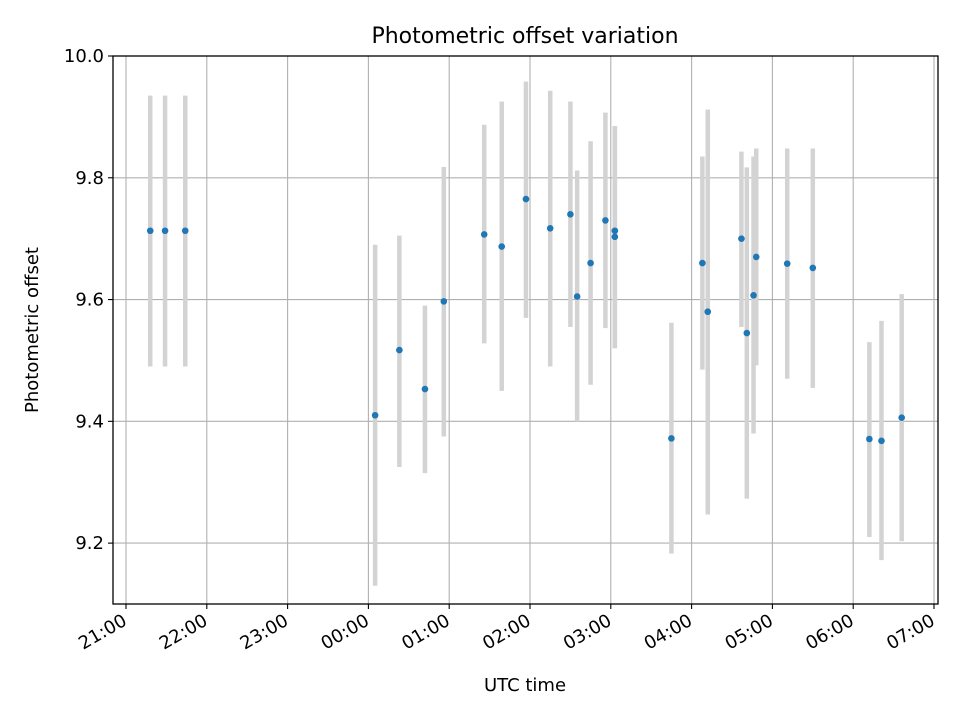  I want to click on y-tick-label: 9.8, so click(89, 178).